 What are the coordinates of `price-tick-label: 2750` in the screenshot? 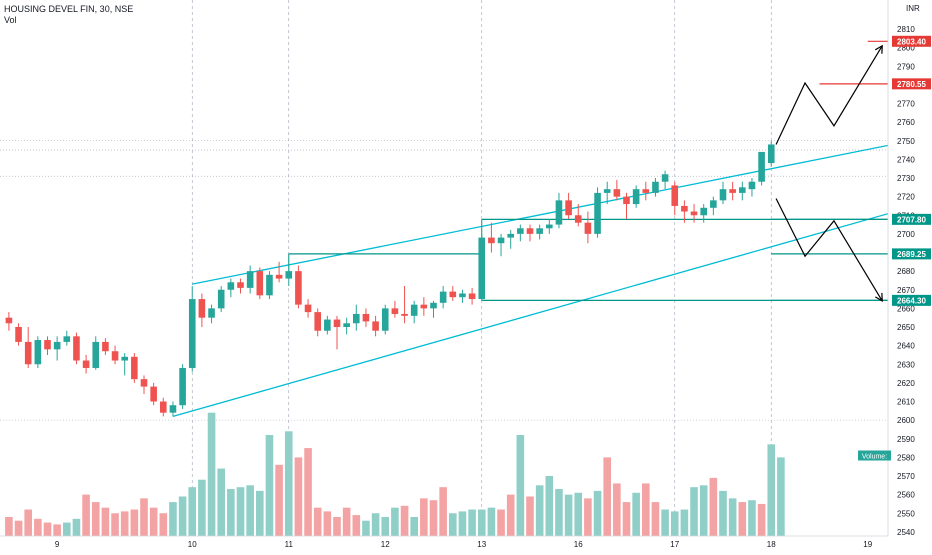 It's located at (906, 141).